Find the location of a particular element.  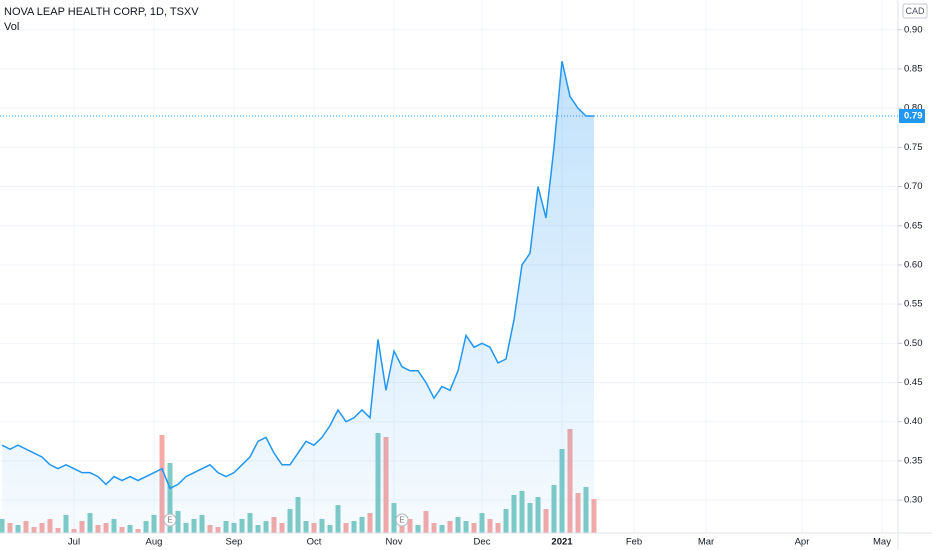

y-tick-label: 0.50 is located at coordinates (913, 343).